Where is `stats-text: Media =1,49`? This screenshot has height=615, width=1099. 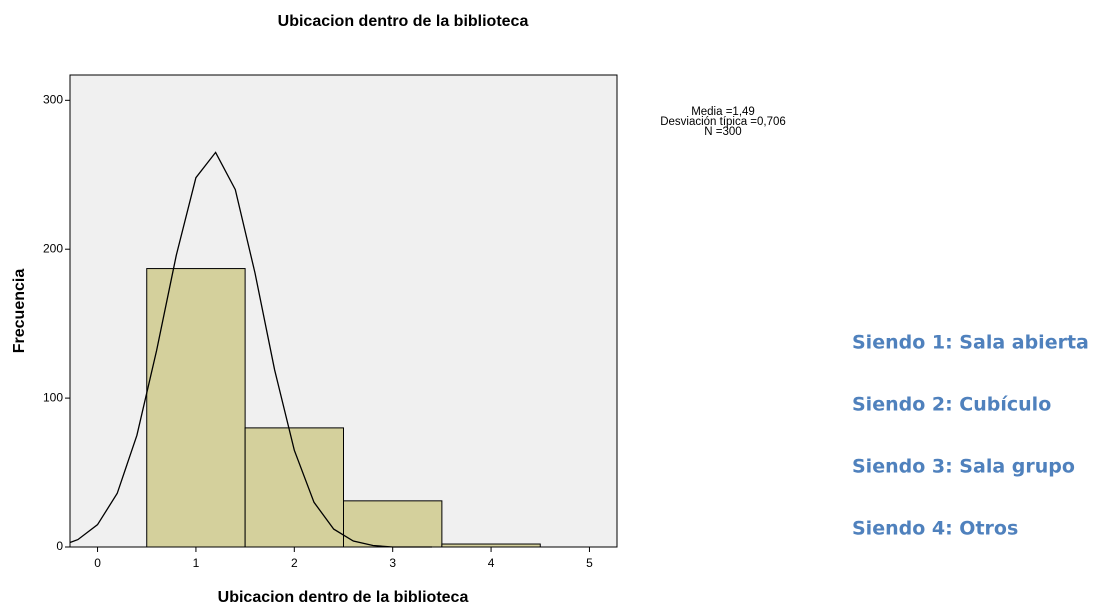
stats-text: Media =1,49 is located at coordinates (723, 112).